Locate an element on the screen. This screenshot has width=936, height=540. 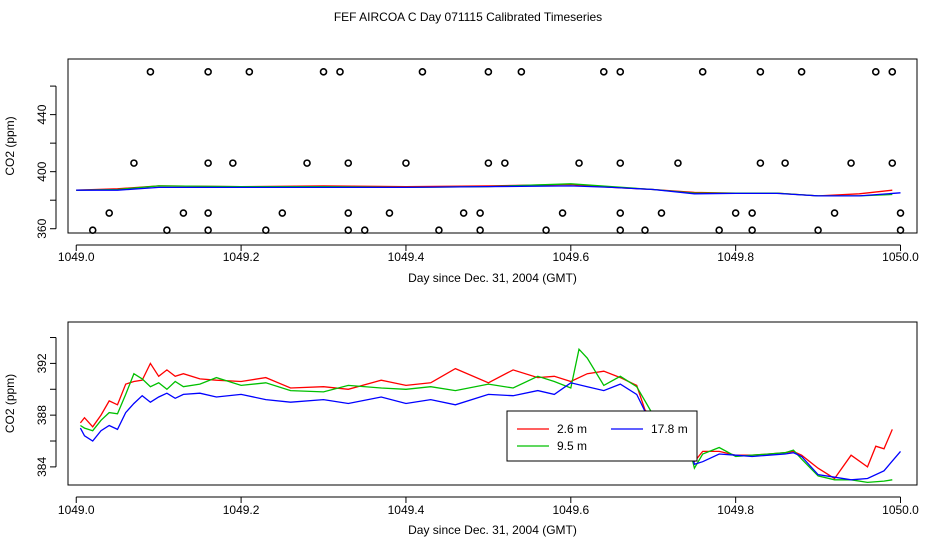
legend: 2.6 m 9.5 m 17.8 m is located at coordinates (602, 436).